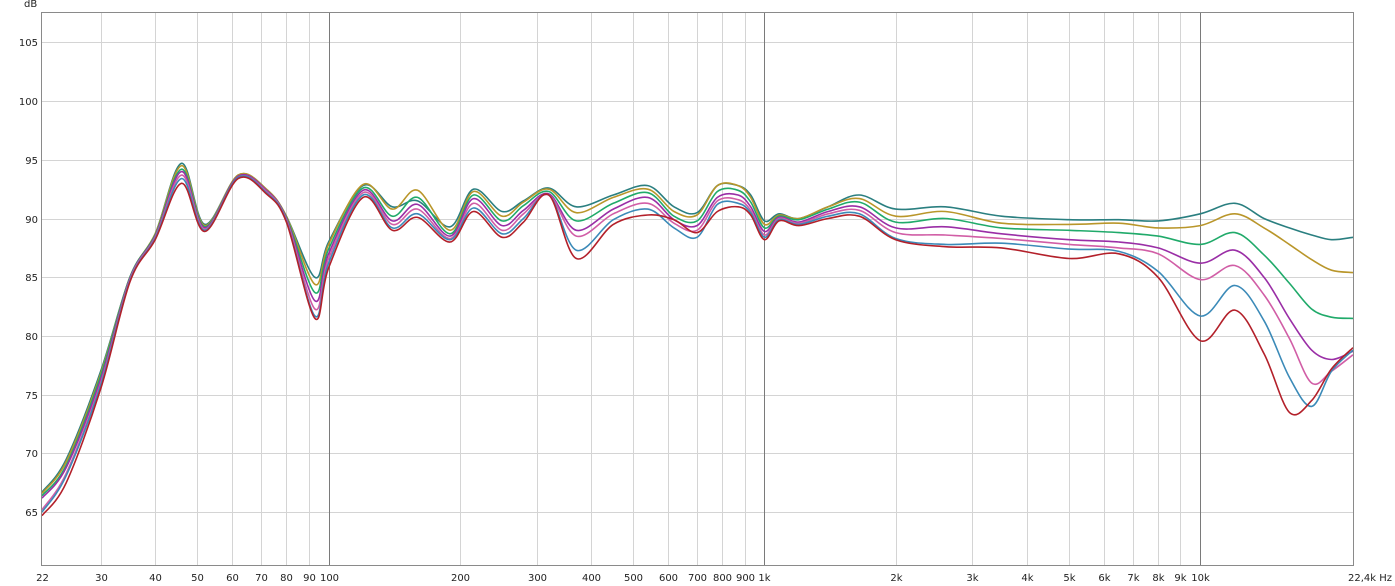 This screenshot has height=586, width=1395. Describe the element at coordinates (1027, 578) in the screenshot. I see `x-tick-label: 4k` at that location.